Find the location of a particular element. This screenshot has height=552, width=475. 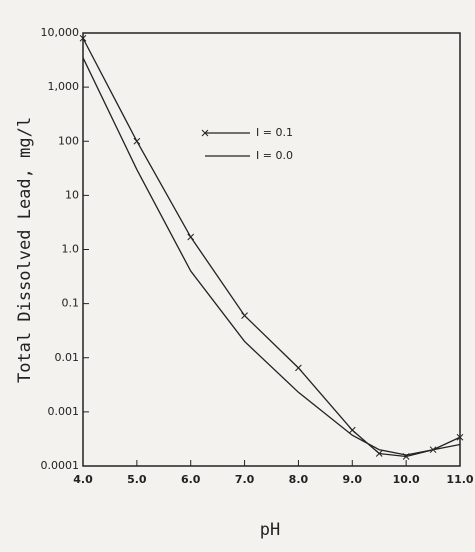

legend-marker is located at coordinates (205, 133).